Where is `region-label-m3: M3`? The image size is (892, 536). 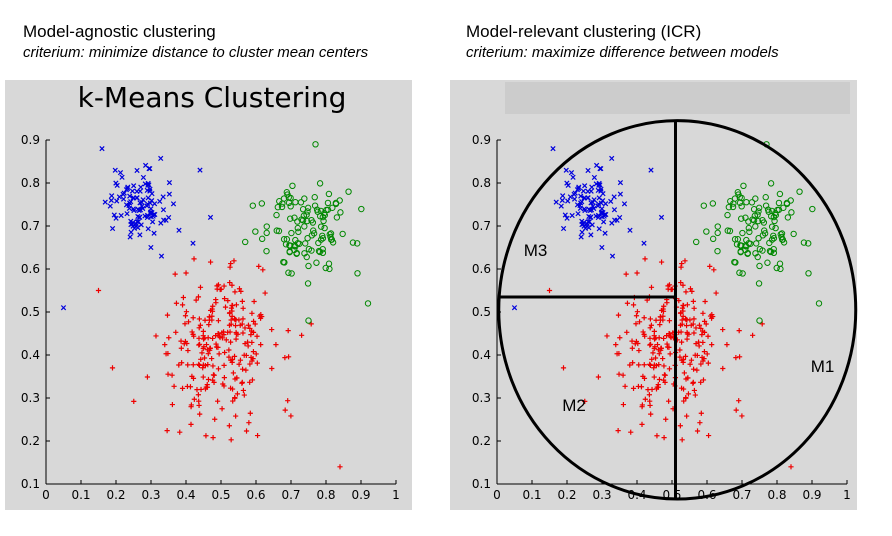
region-label-m3: M3 is located at coordinates (536, 250).